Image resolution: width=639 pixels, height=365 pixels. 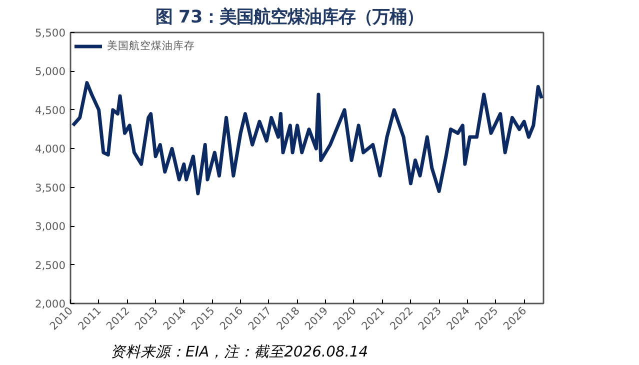 What do you see at coordinates (239, 352) in the screenshot?
I see `text: 资料来源：EIA，注：截至2026.08.14` at bounding box center [239, 352].